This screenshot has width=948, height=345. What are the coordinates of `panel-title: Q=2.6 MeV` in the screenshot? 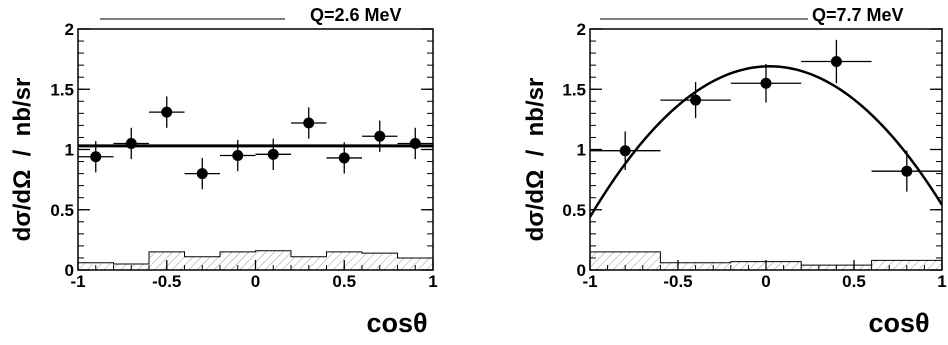 It's located at (356, 15).